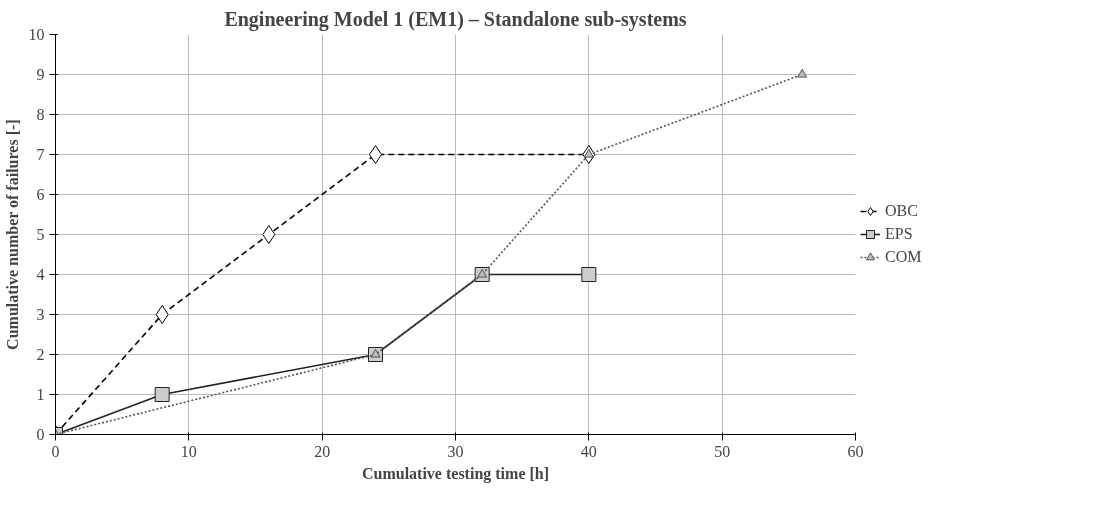  What do you see at coordinates (12, 234) in the screenshot?
I see `y-axis-title: Cumulative number of failures [-]` at bounding box center [12, 234].